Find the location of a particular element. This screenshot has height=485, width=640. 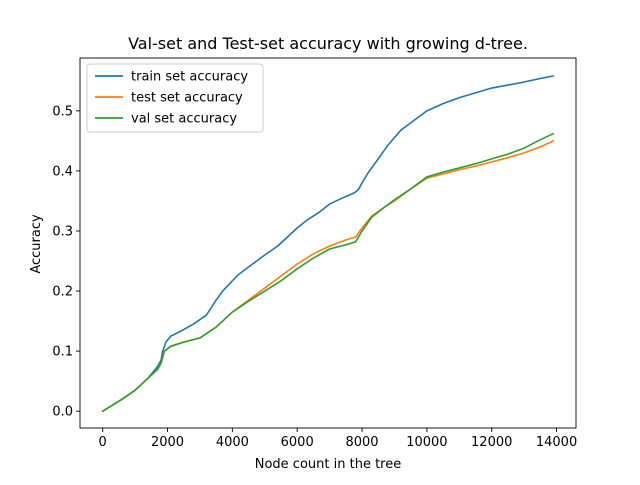

y-tick-label: 0.1 is located at coordinates (62, 352).